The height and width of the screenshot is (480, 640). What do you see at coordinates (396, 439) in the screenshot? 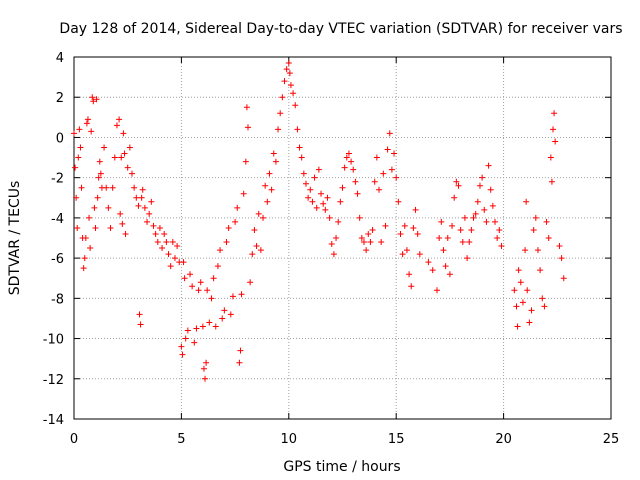
I see `x-tick-label: 15` at bounding box center [396, 439].